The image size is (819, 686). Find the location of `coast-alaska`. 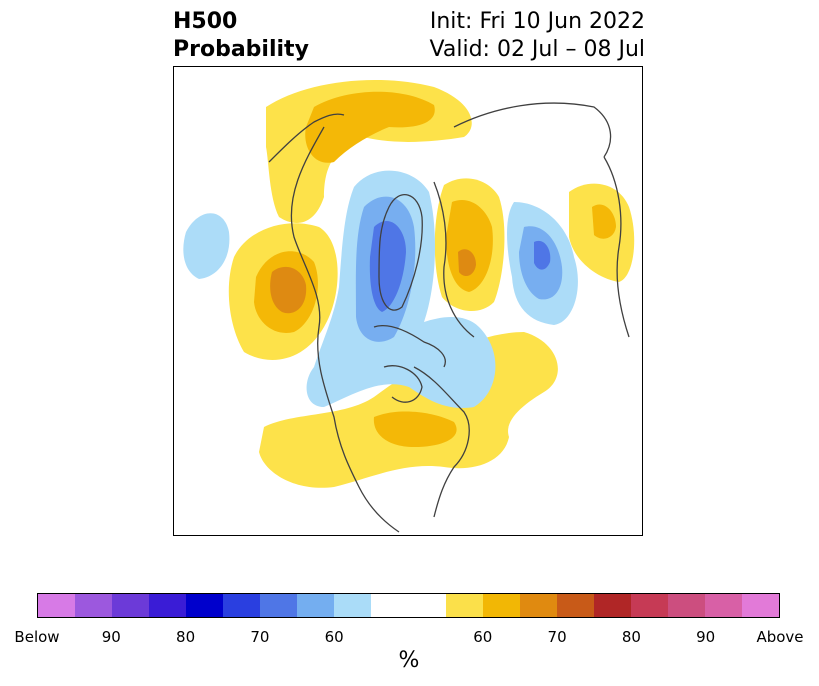

coast-alaska is located at coordinates (306, 138).